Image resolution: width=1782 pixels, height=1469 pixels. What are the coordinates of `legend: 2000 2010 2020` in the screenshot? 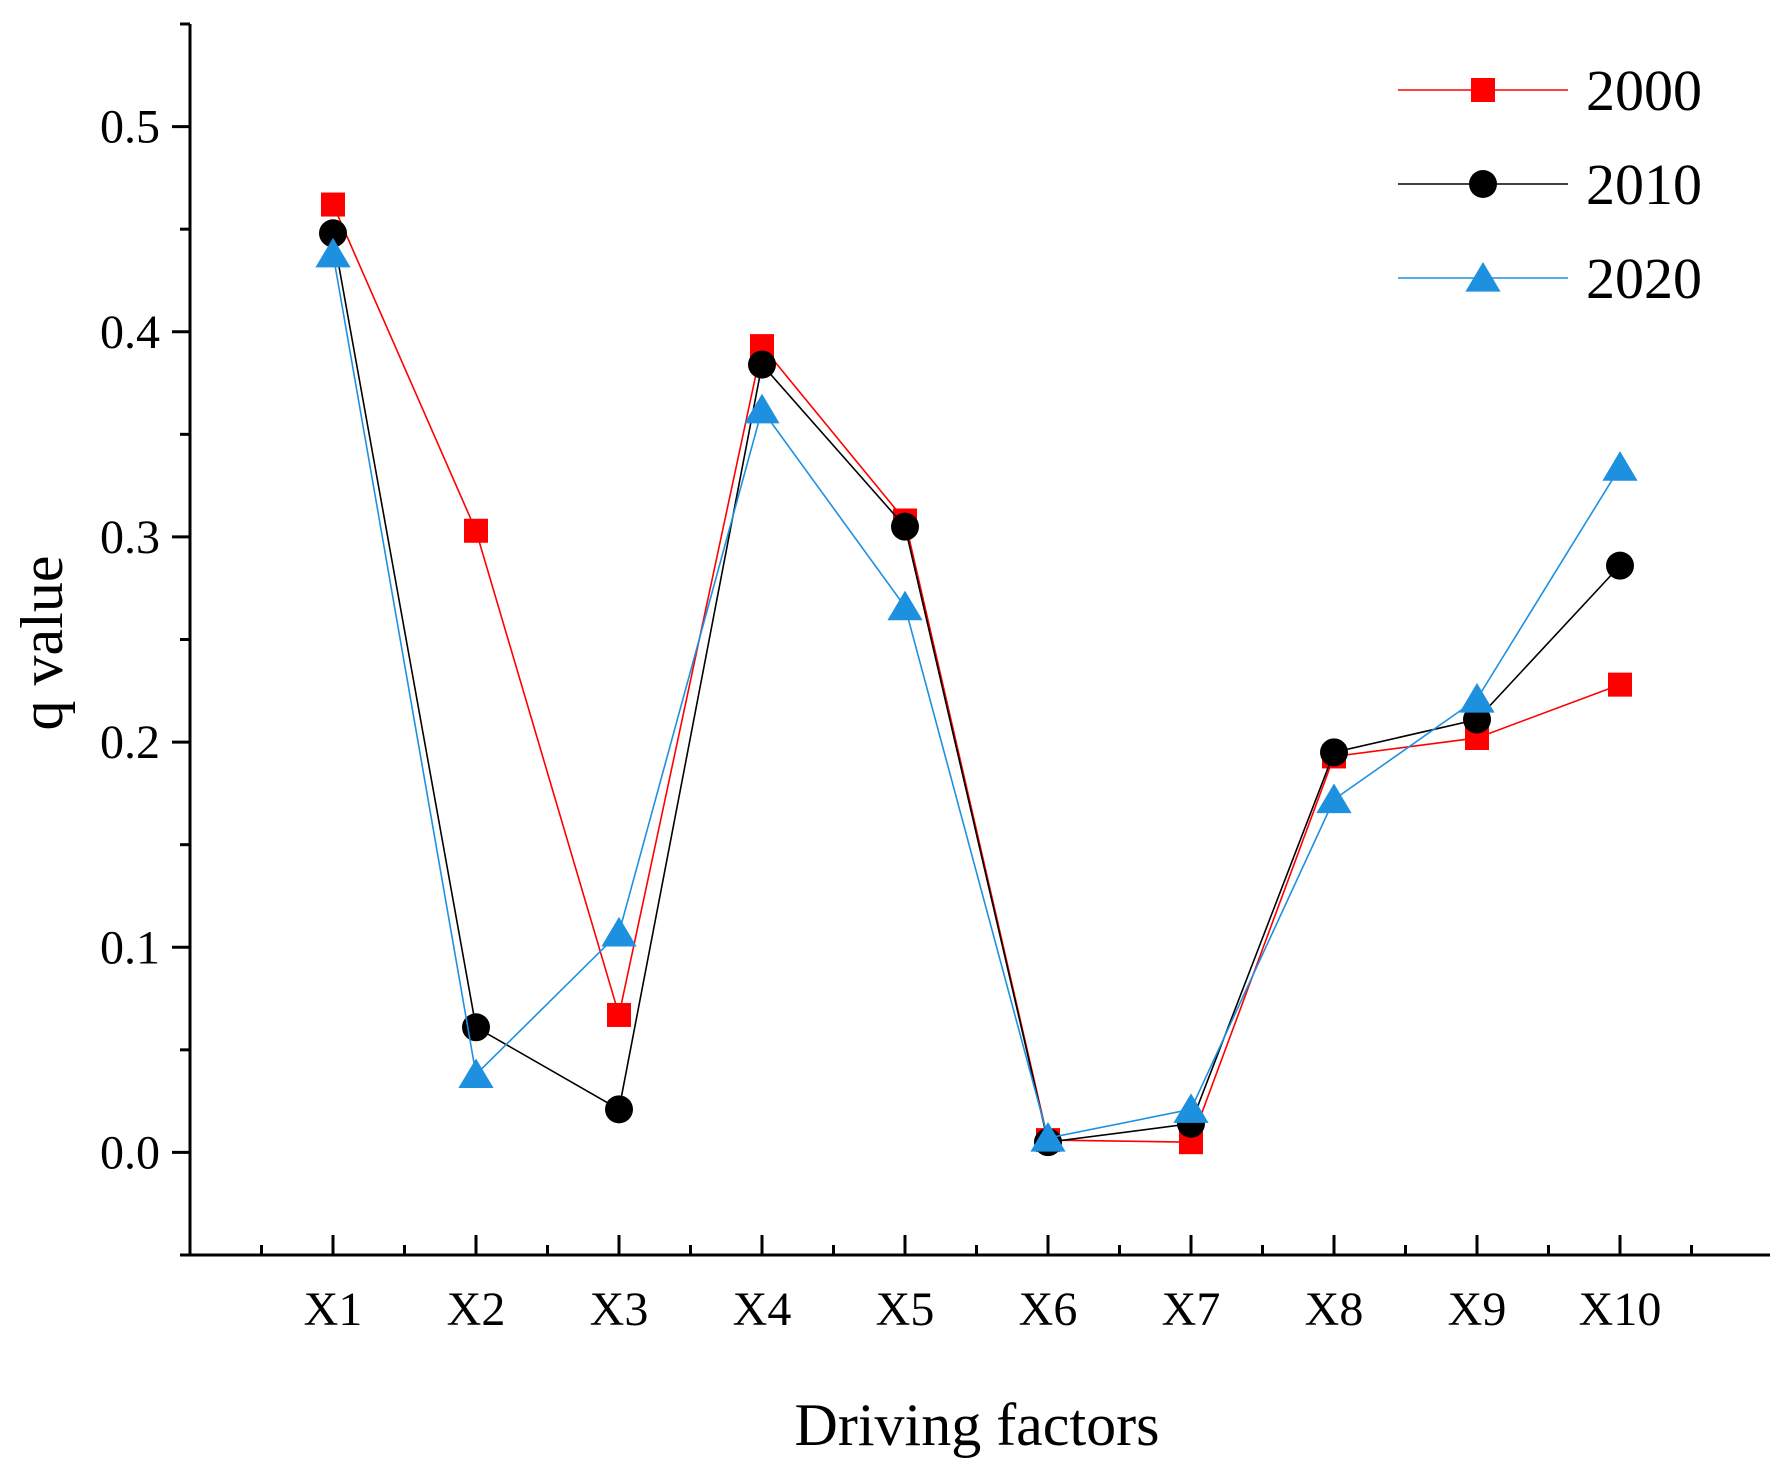 It's located at (1550, 184).